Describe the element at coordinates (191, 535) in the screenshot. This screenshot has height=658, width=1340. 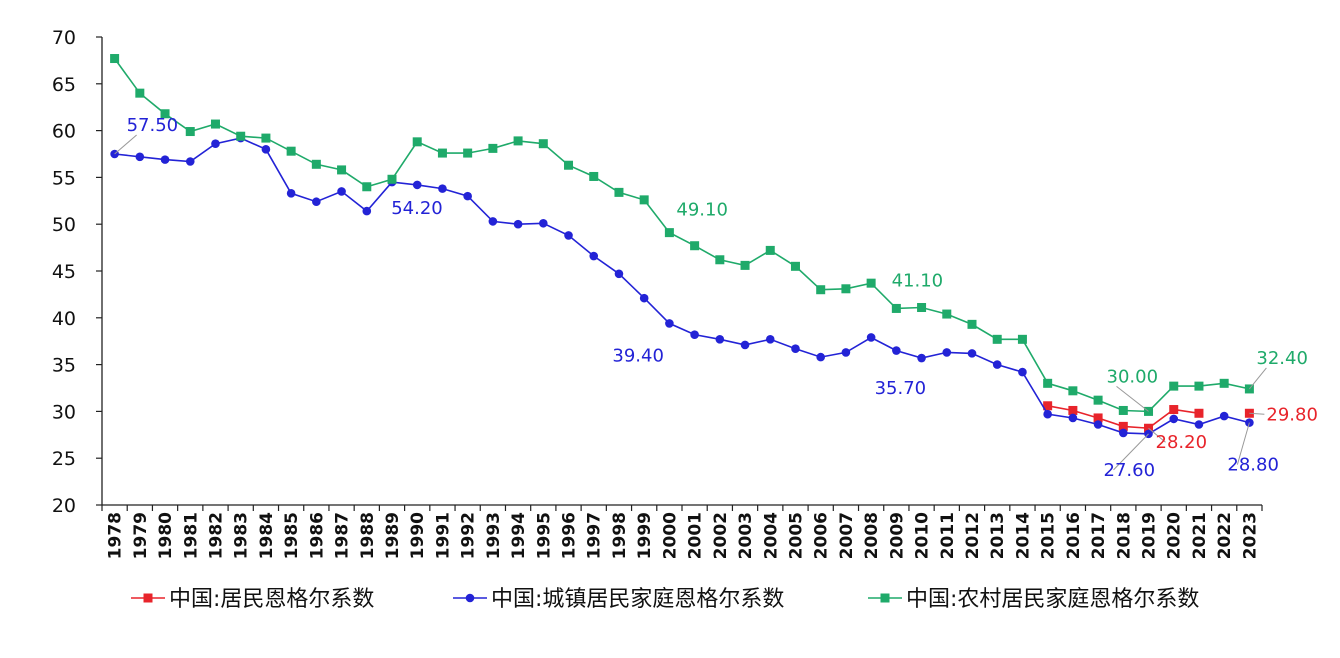
I see `x-tick-label: 1981` at that location.